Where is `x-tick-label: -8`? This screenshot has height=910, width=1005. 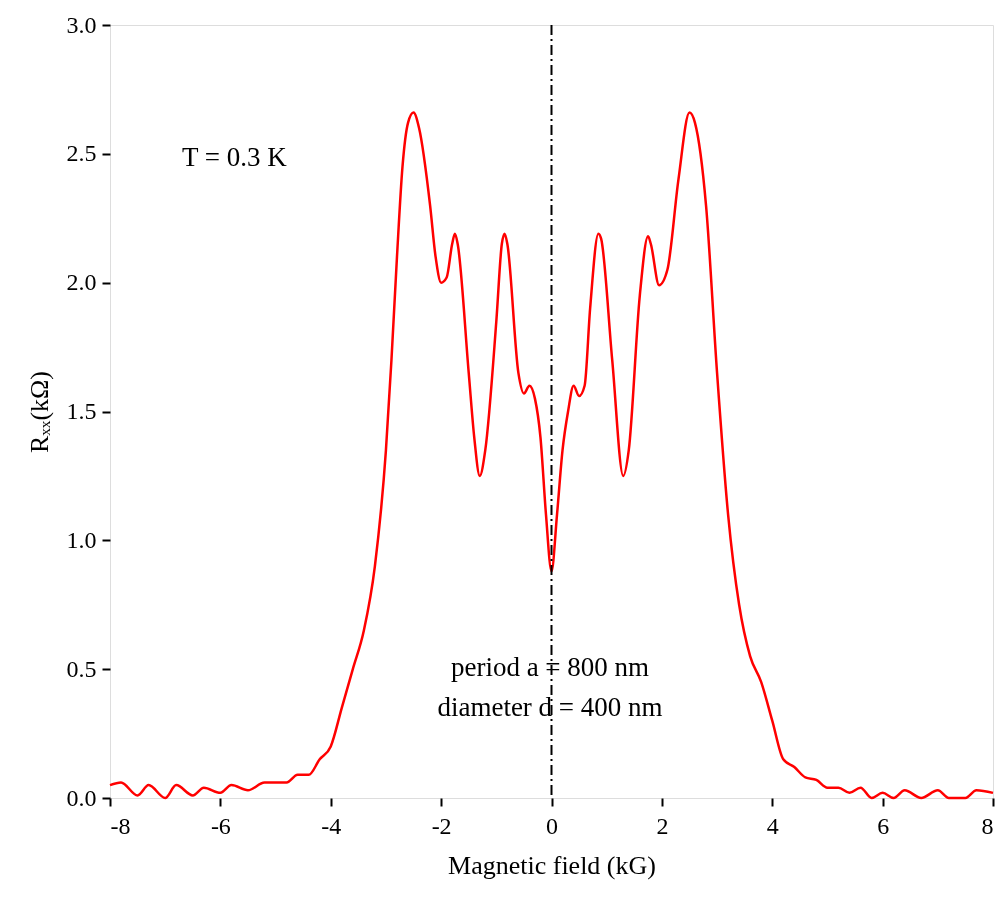
x-tick-label: -8 is located at coordinates (120, 825).